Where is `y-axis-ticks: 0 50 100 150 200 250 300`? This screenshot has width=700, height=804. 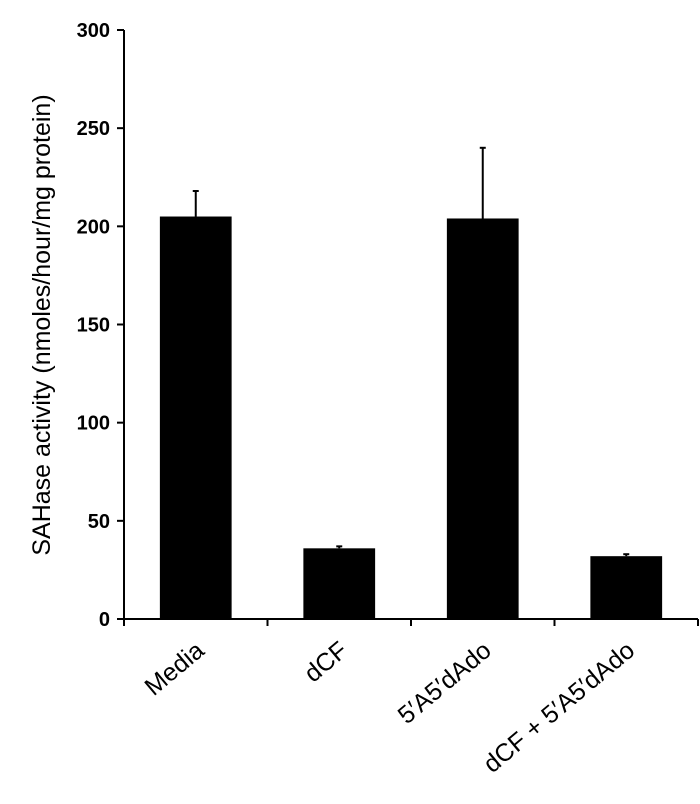
y-axis-ticks: 0 50 100 150 200 250 300 is located at coordinates (100, 325).